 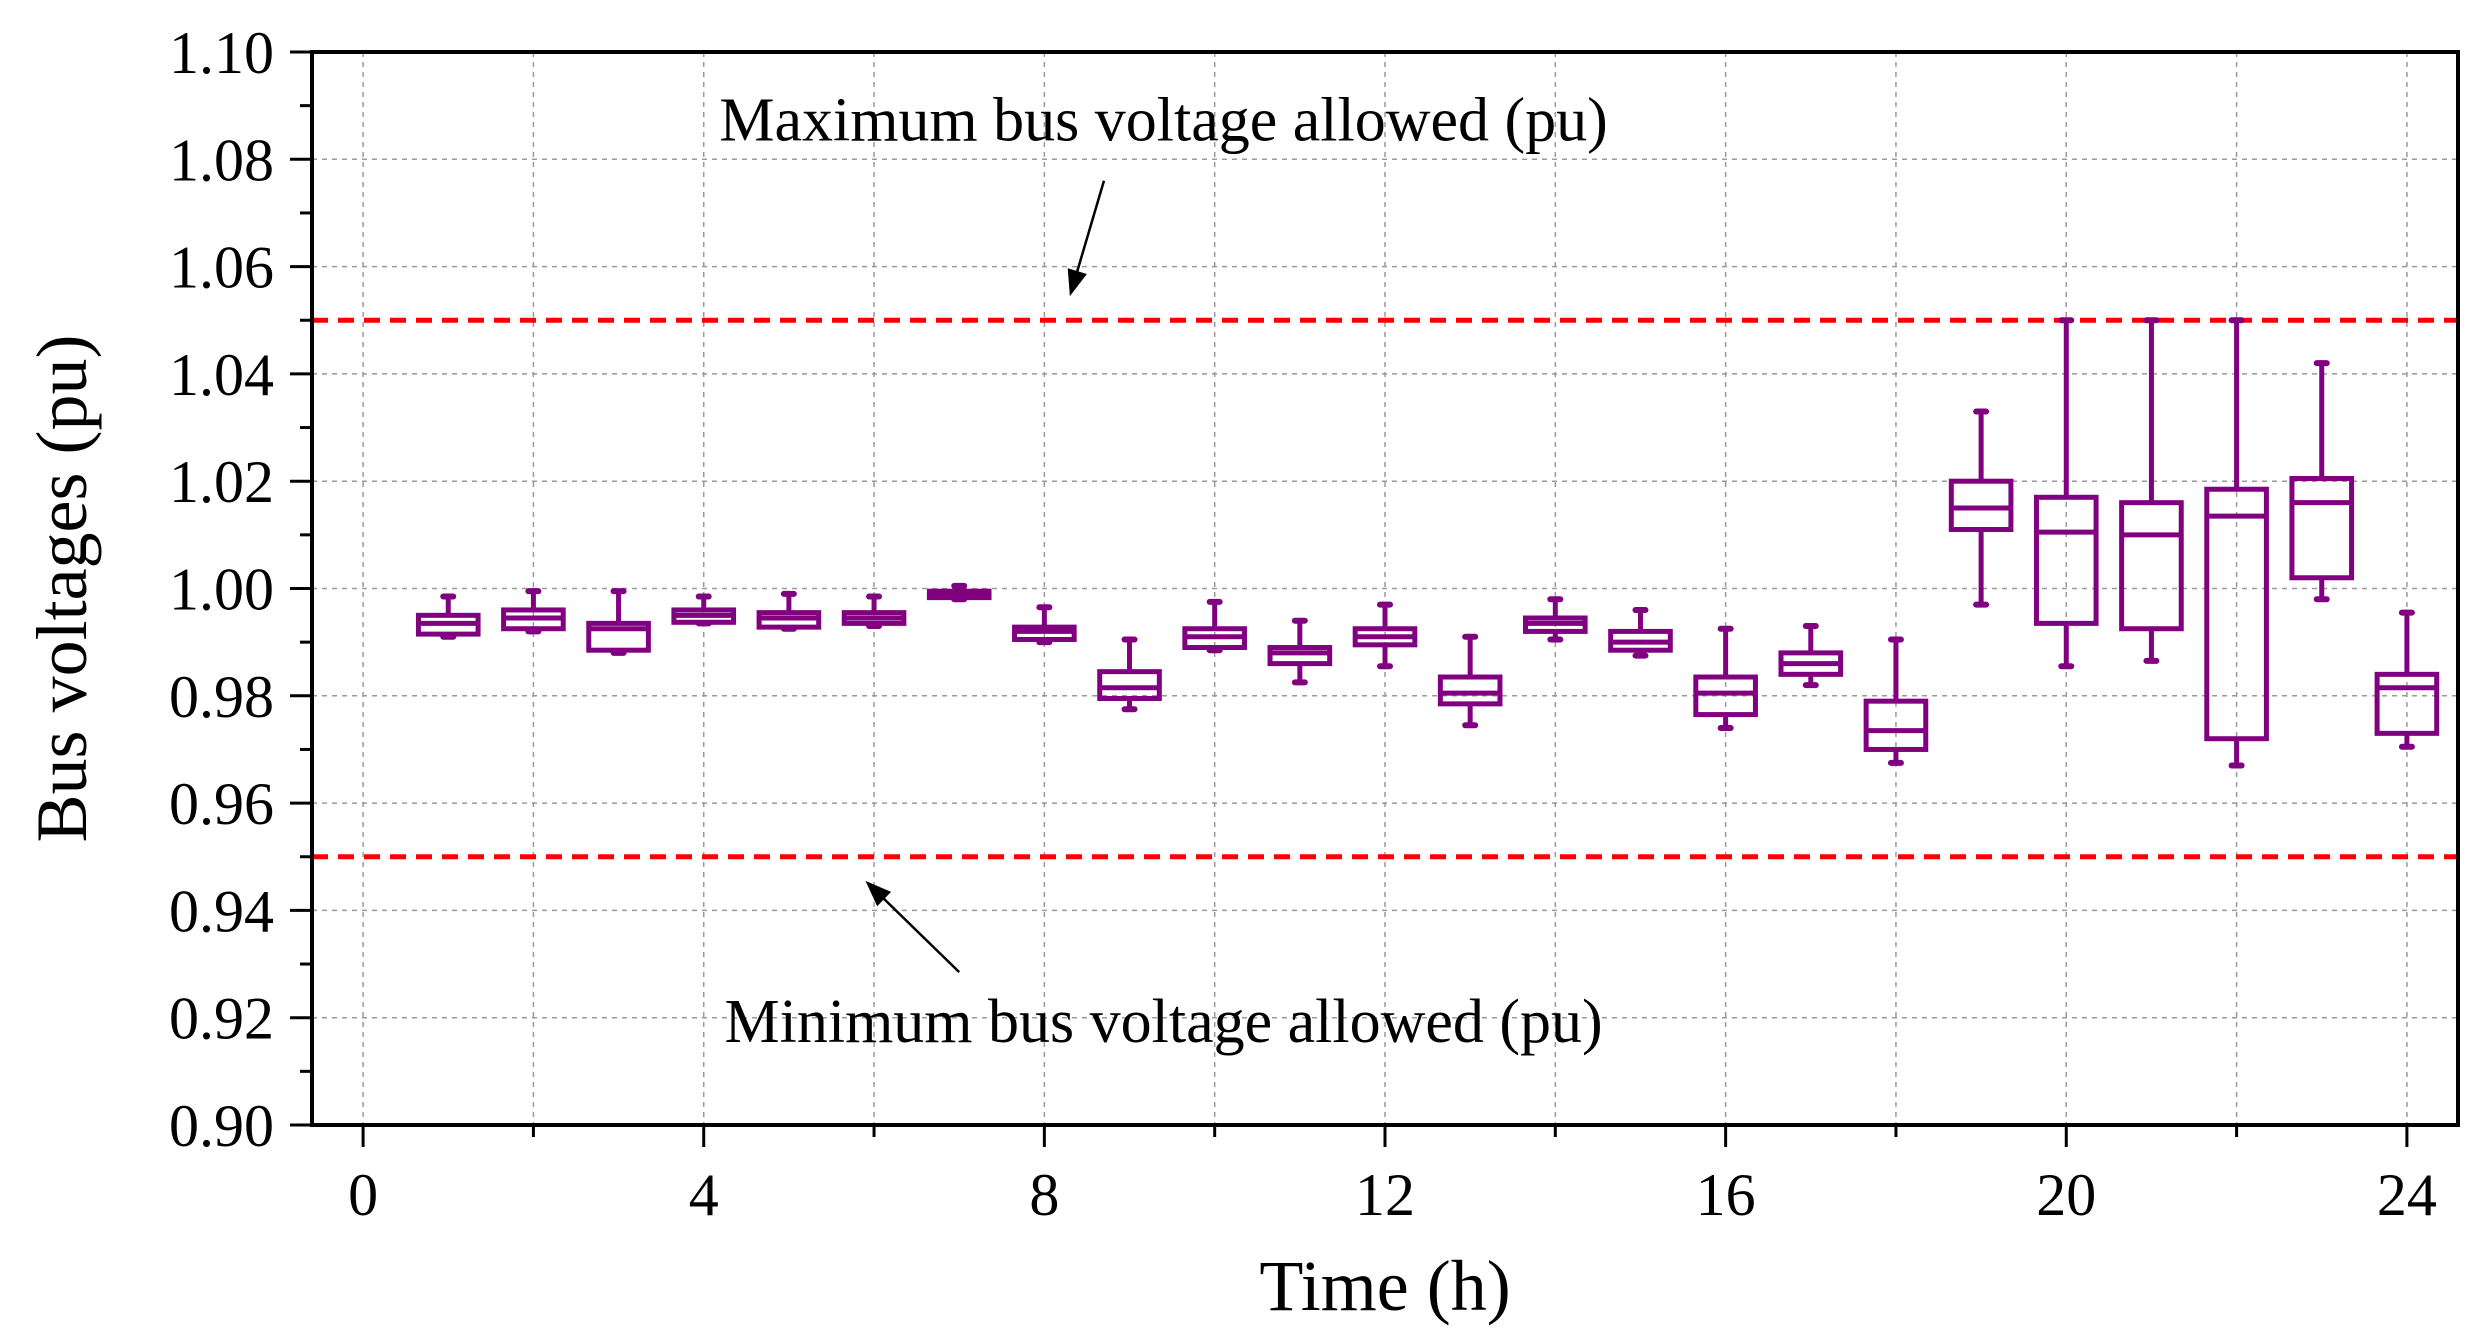 What do you see at coordinates (221, 482) in the screenshot?
I see `y-tick-label: 1.02` at bounding box center [221, 482].